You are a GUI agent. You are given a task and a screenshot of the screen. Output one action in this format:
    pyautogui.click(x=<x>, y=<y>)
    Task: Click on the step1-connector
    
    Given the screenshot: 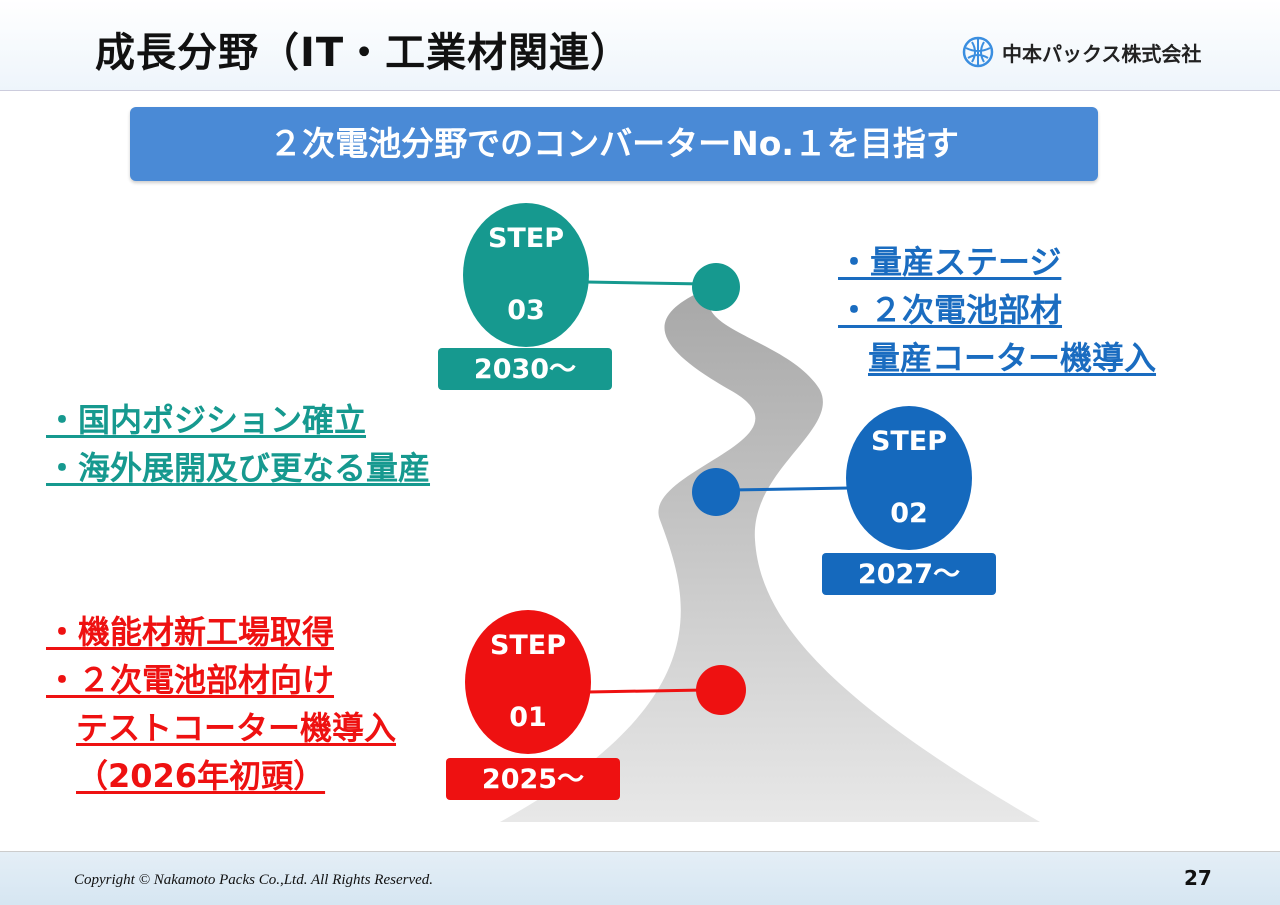 What is the action you would take?
    pyautogui.click(x=646, y=691)
    